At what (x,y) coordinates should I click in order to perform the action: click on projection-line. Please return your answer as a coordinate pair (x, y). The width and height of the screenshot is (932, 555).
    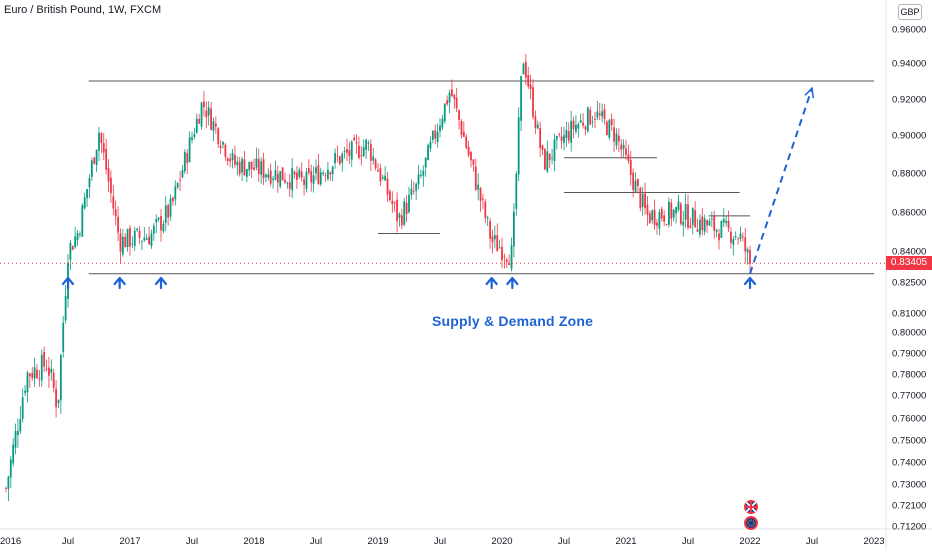
    Looking at the image, I should click on (781, 181).